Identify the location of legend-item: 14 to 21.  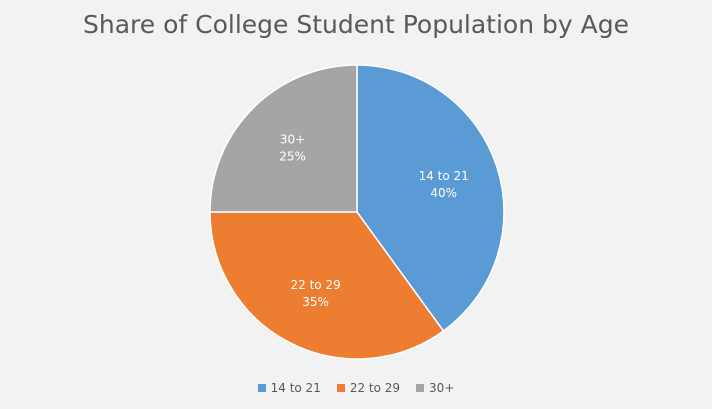
(289, 388).